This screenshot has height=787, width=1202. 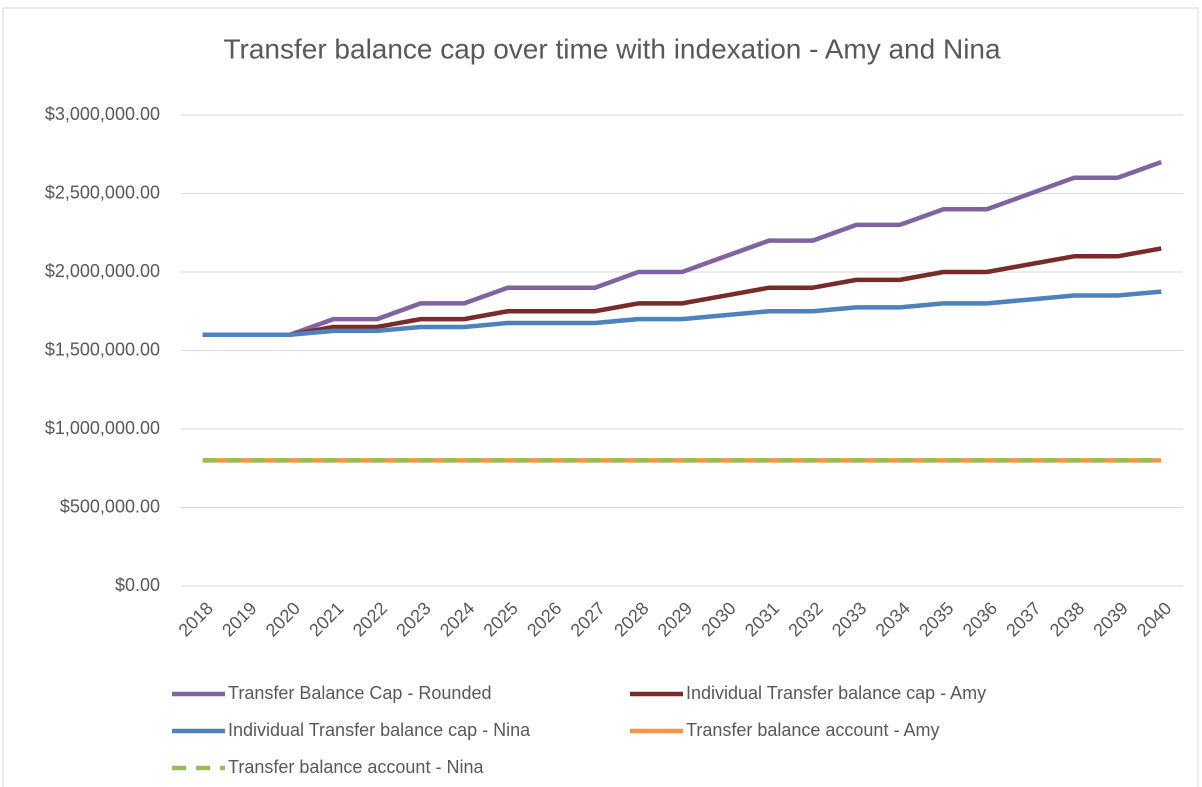 I want to click on y-tick-label: $500,000.00, so click(x=110, y=506).